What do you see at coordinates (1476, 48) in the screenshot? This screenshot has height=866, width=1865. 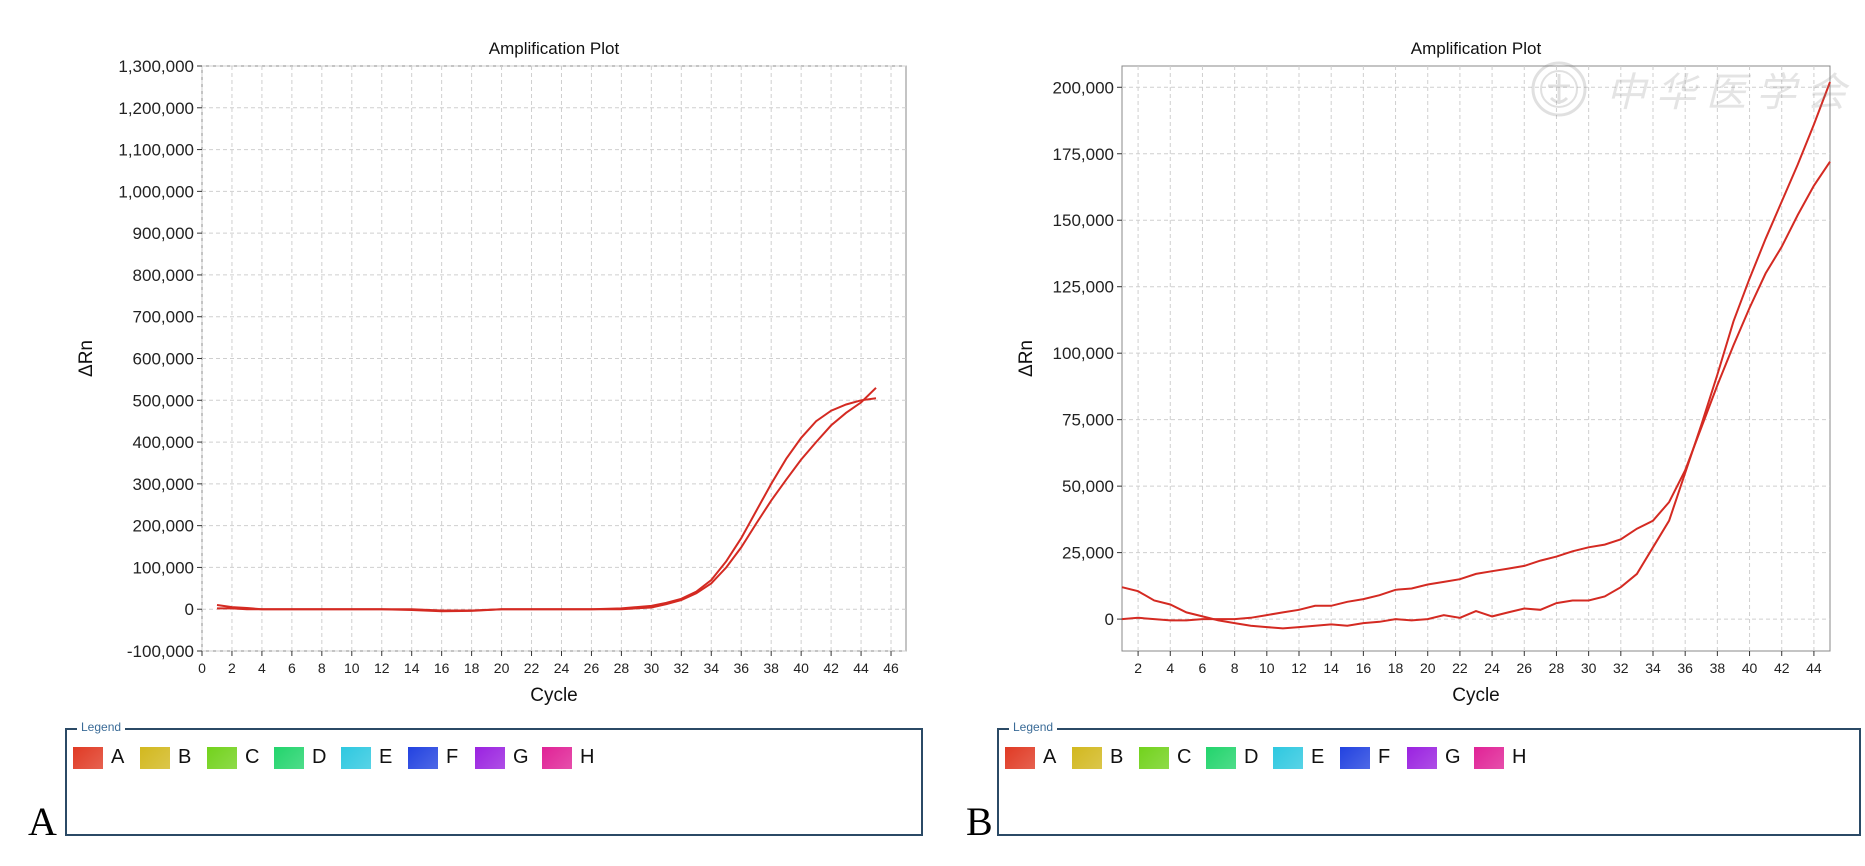 I see `chart-title: Amplification Plot` at bounding box center [1476, 48].